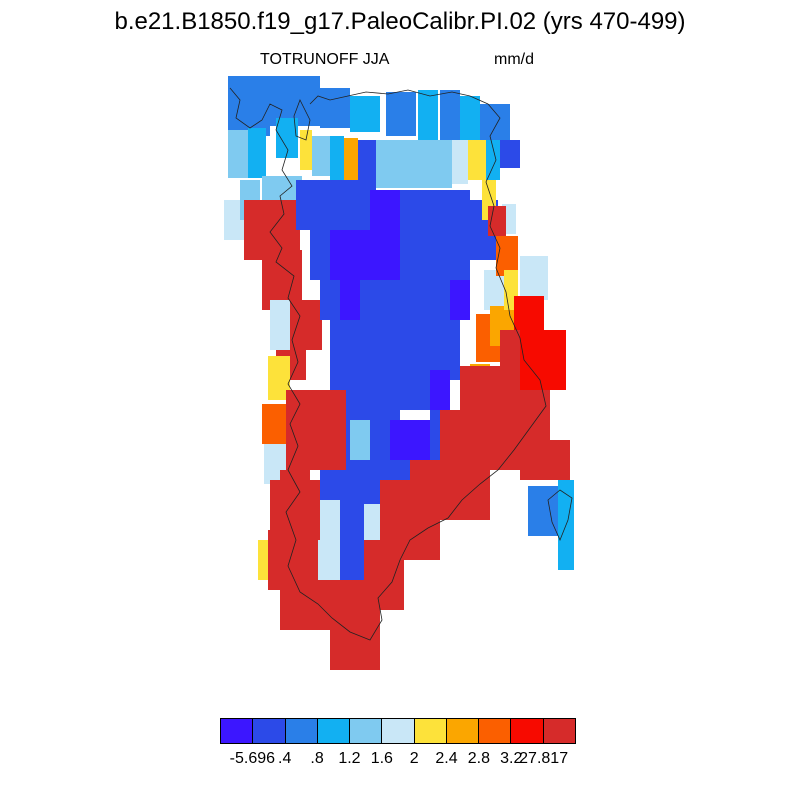 This screenshot has height=800, width=800. I want to click on colorbar-label: 1.2, so click(349, 758).